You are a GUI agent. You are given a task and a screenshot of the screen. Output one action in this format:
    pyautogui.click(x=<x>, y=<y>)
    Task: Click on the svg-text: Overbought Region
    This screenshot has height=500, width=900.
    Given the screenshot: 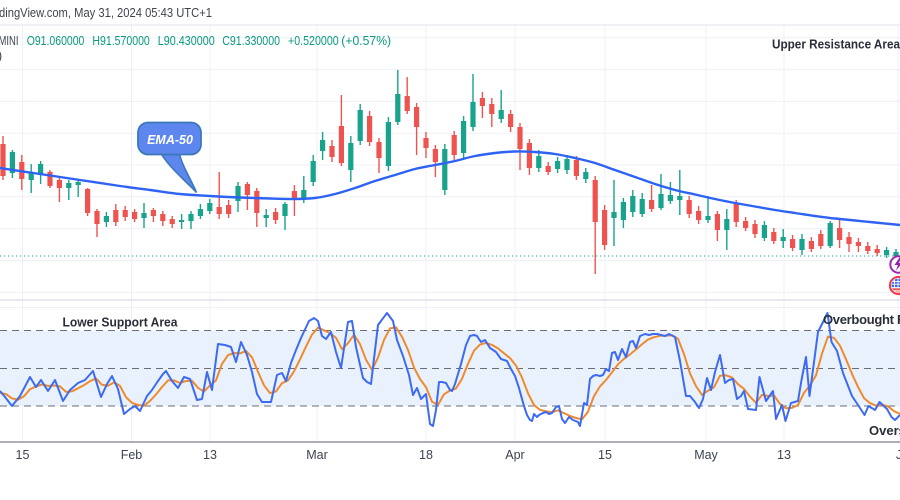 What is the action you would take?
    pyautogui.click(x=861, y=319)
    